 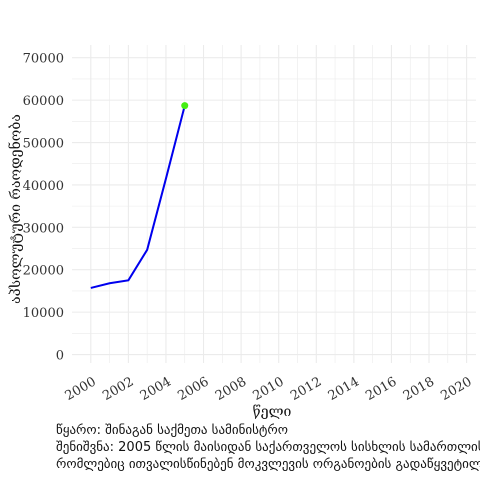 What do you see at coordinates (60, 356) in the screenshot?
I see `y-tick-label: 0` at bounding box center [60, 356].